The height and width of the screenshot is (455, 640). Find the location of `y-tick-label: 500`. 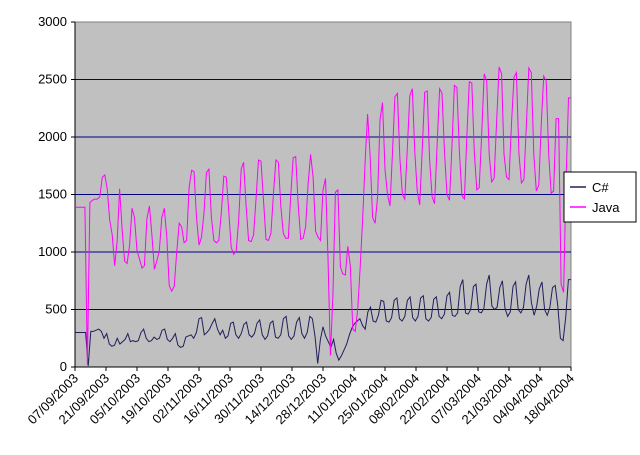

y-tick-label: 500 is located at coordinates (56, 309).